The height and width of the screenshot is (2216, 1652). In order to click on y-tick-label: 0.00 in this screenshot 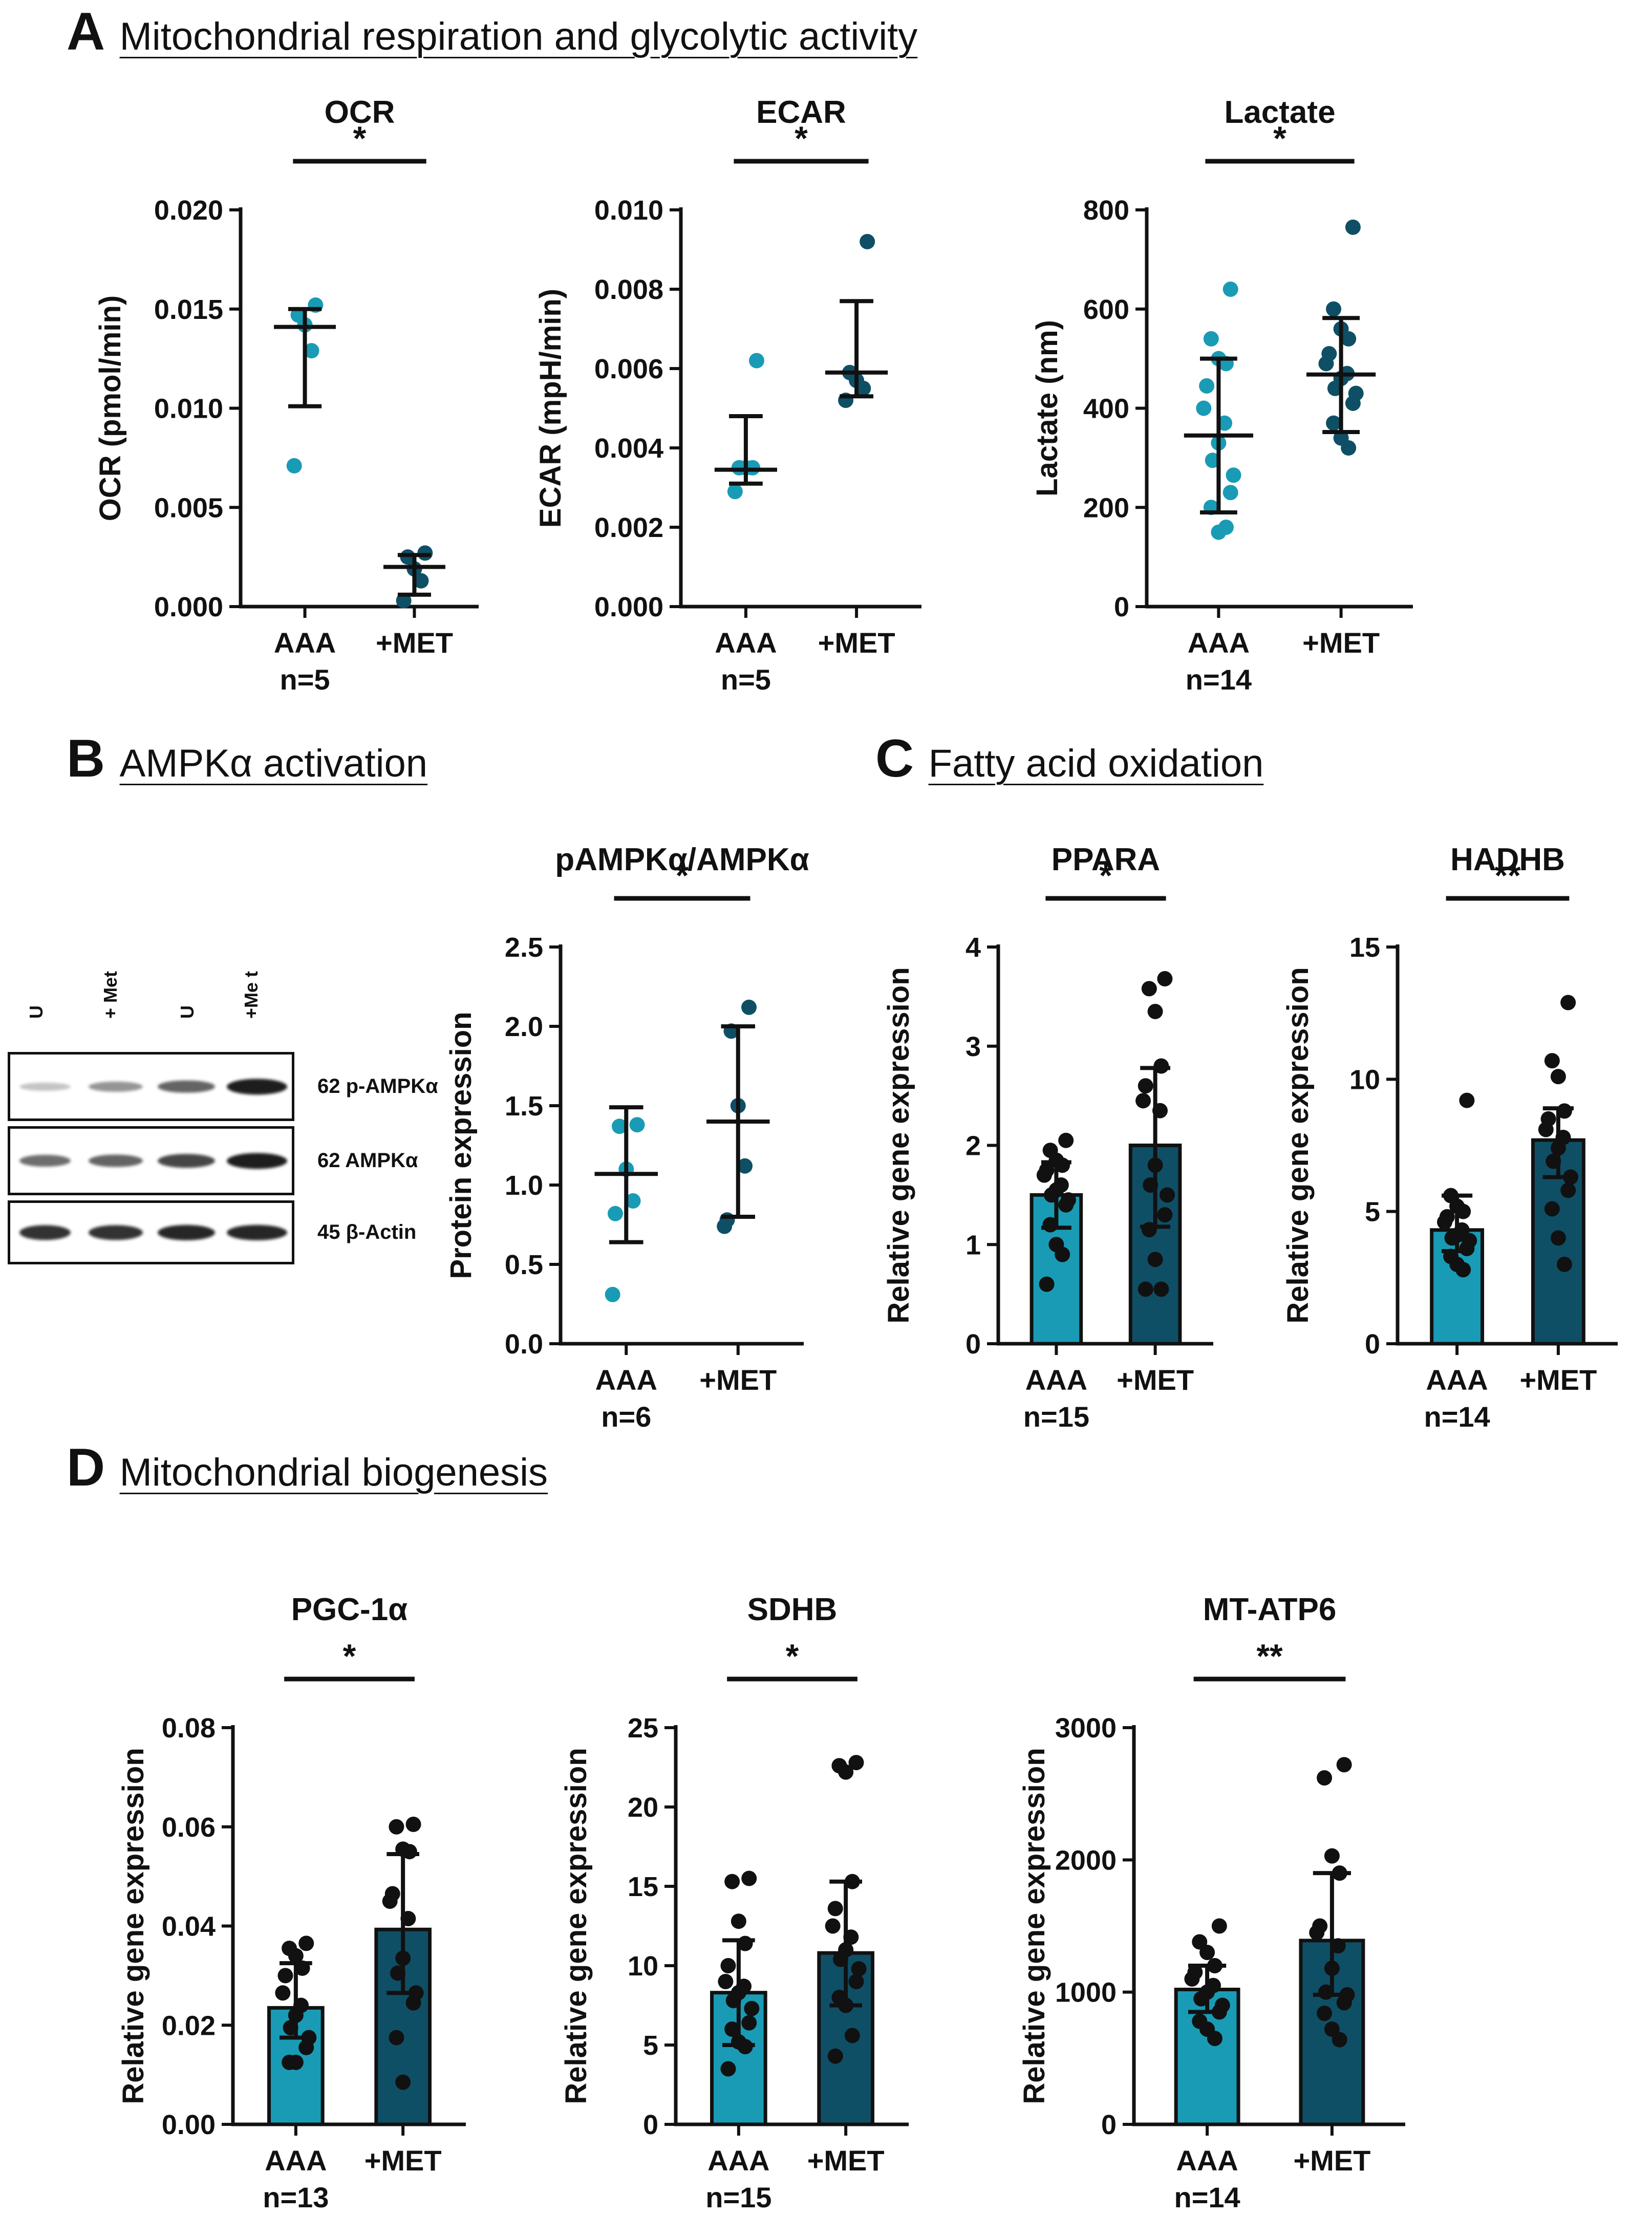, I will do `click(189, 2125)`.